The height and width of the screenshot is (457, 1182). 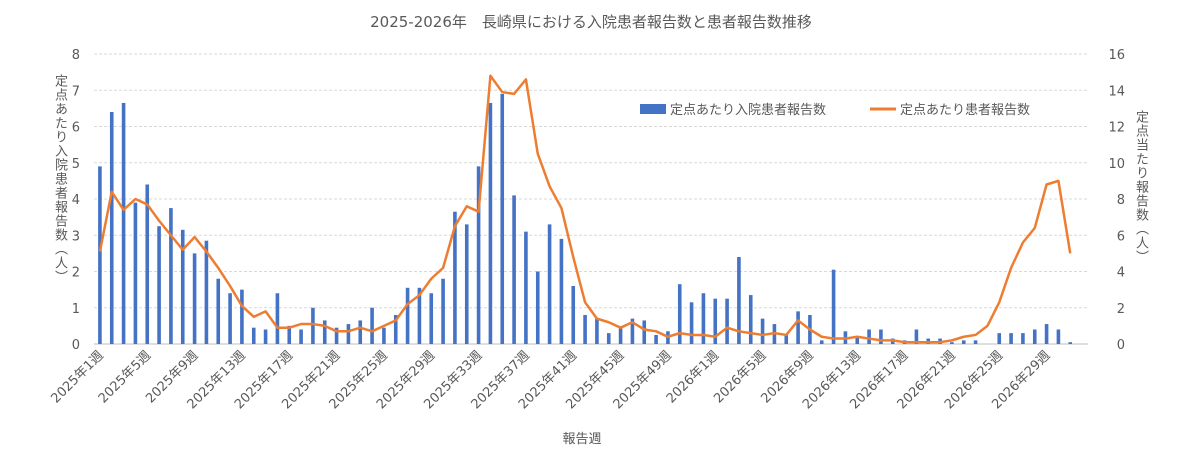 I want to click on left-tick-label: 4, so click(x=76, y=200).